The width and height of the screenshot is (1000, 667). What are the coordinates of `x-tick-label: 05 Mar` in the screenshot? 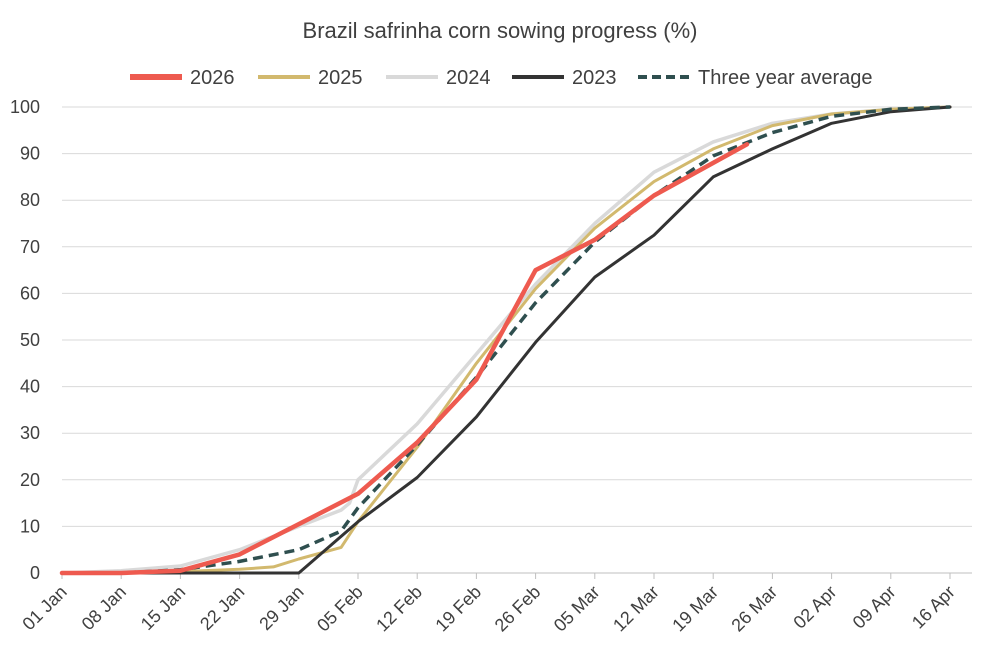 It's located at (577, 609).